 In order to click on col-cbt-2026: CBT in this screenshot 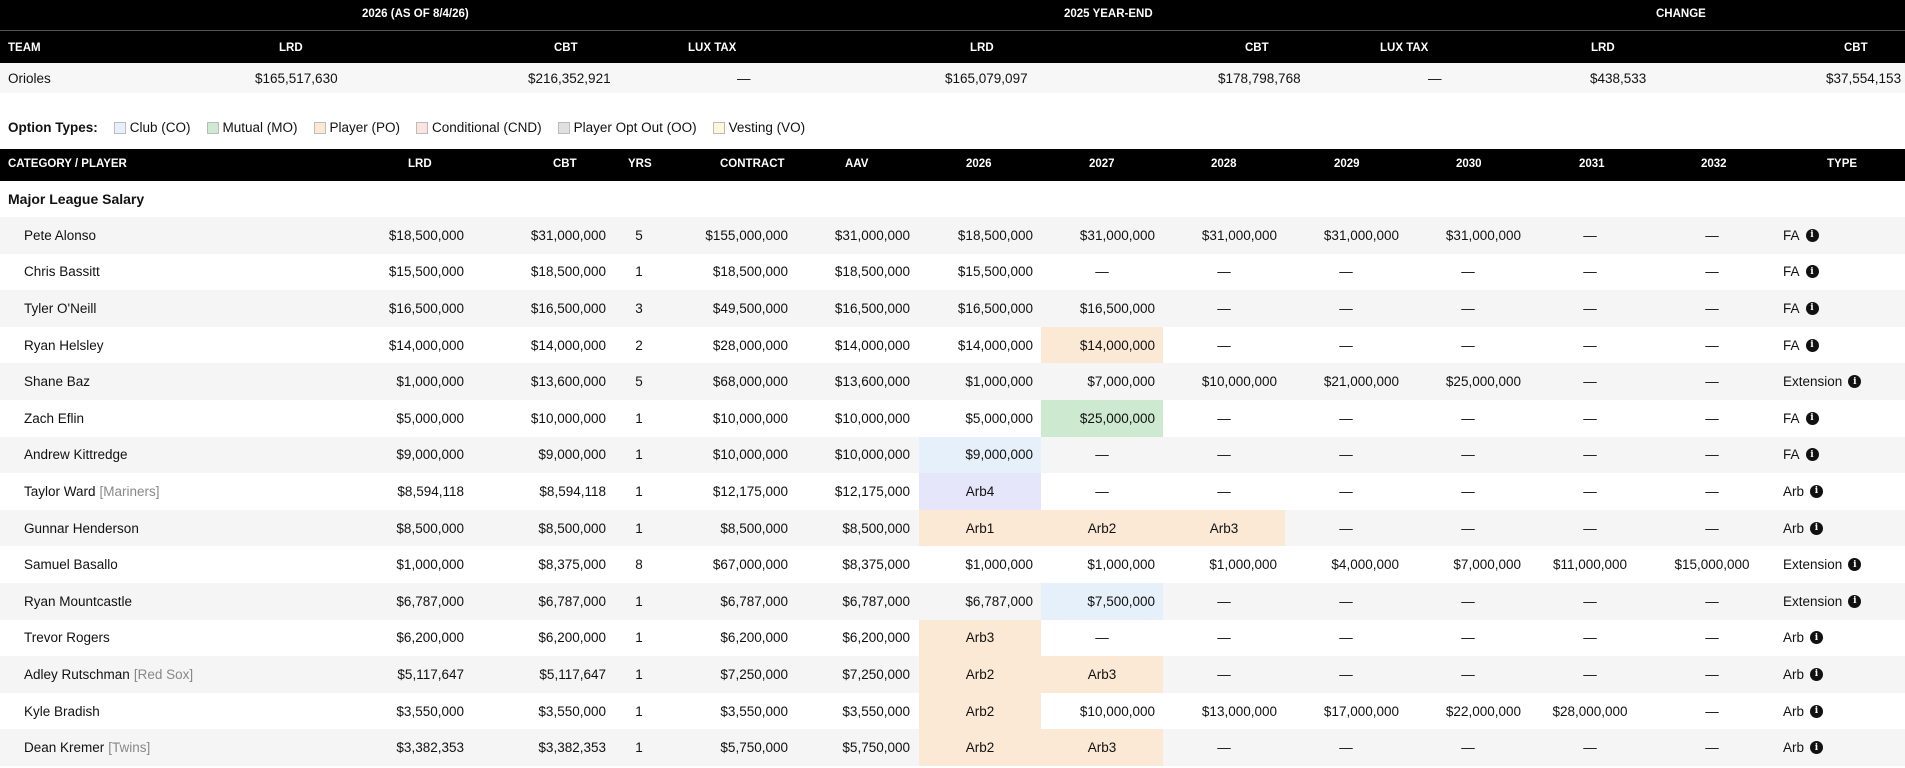, I will do `click(566, 48)`.